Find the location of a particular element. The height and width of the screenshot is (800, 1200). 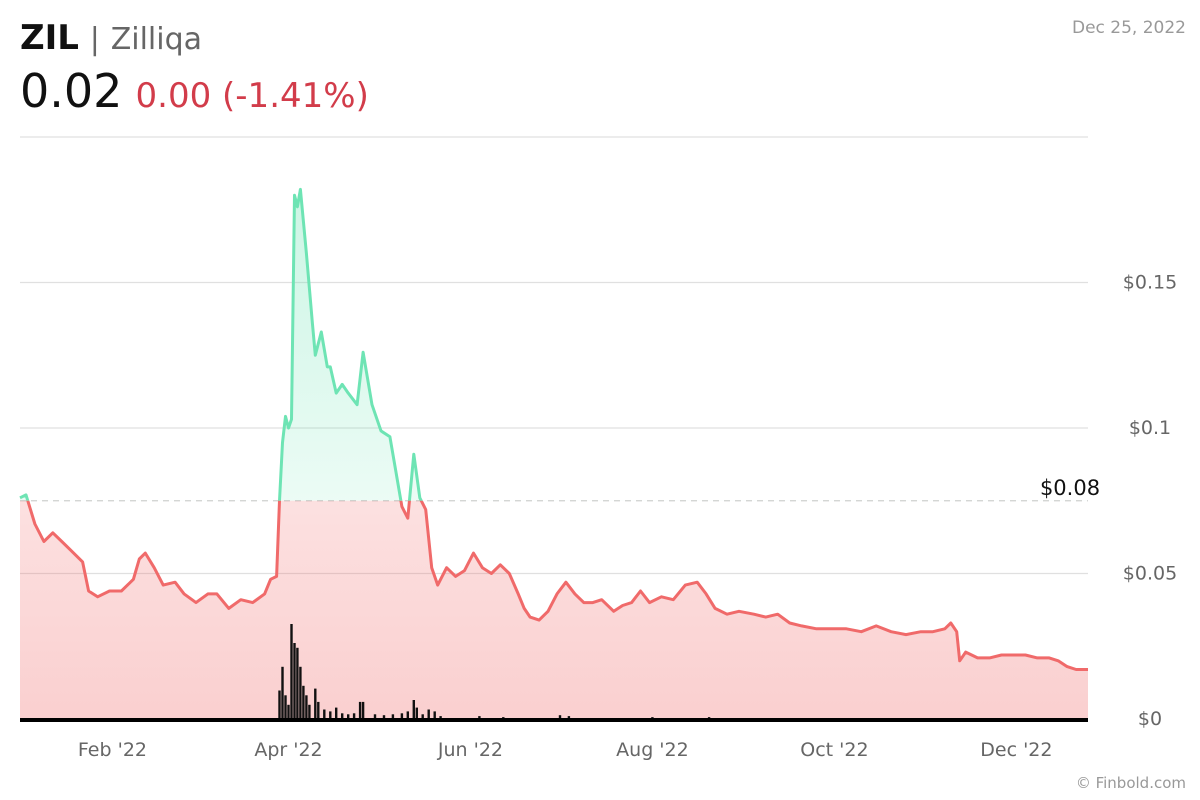

volume-bars is located at coordinates (494, 672).